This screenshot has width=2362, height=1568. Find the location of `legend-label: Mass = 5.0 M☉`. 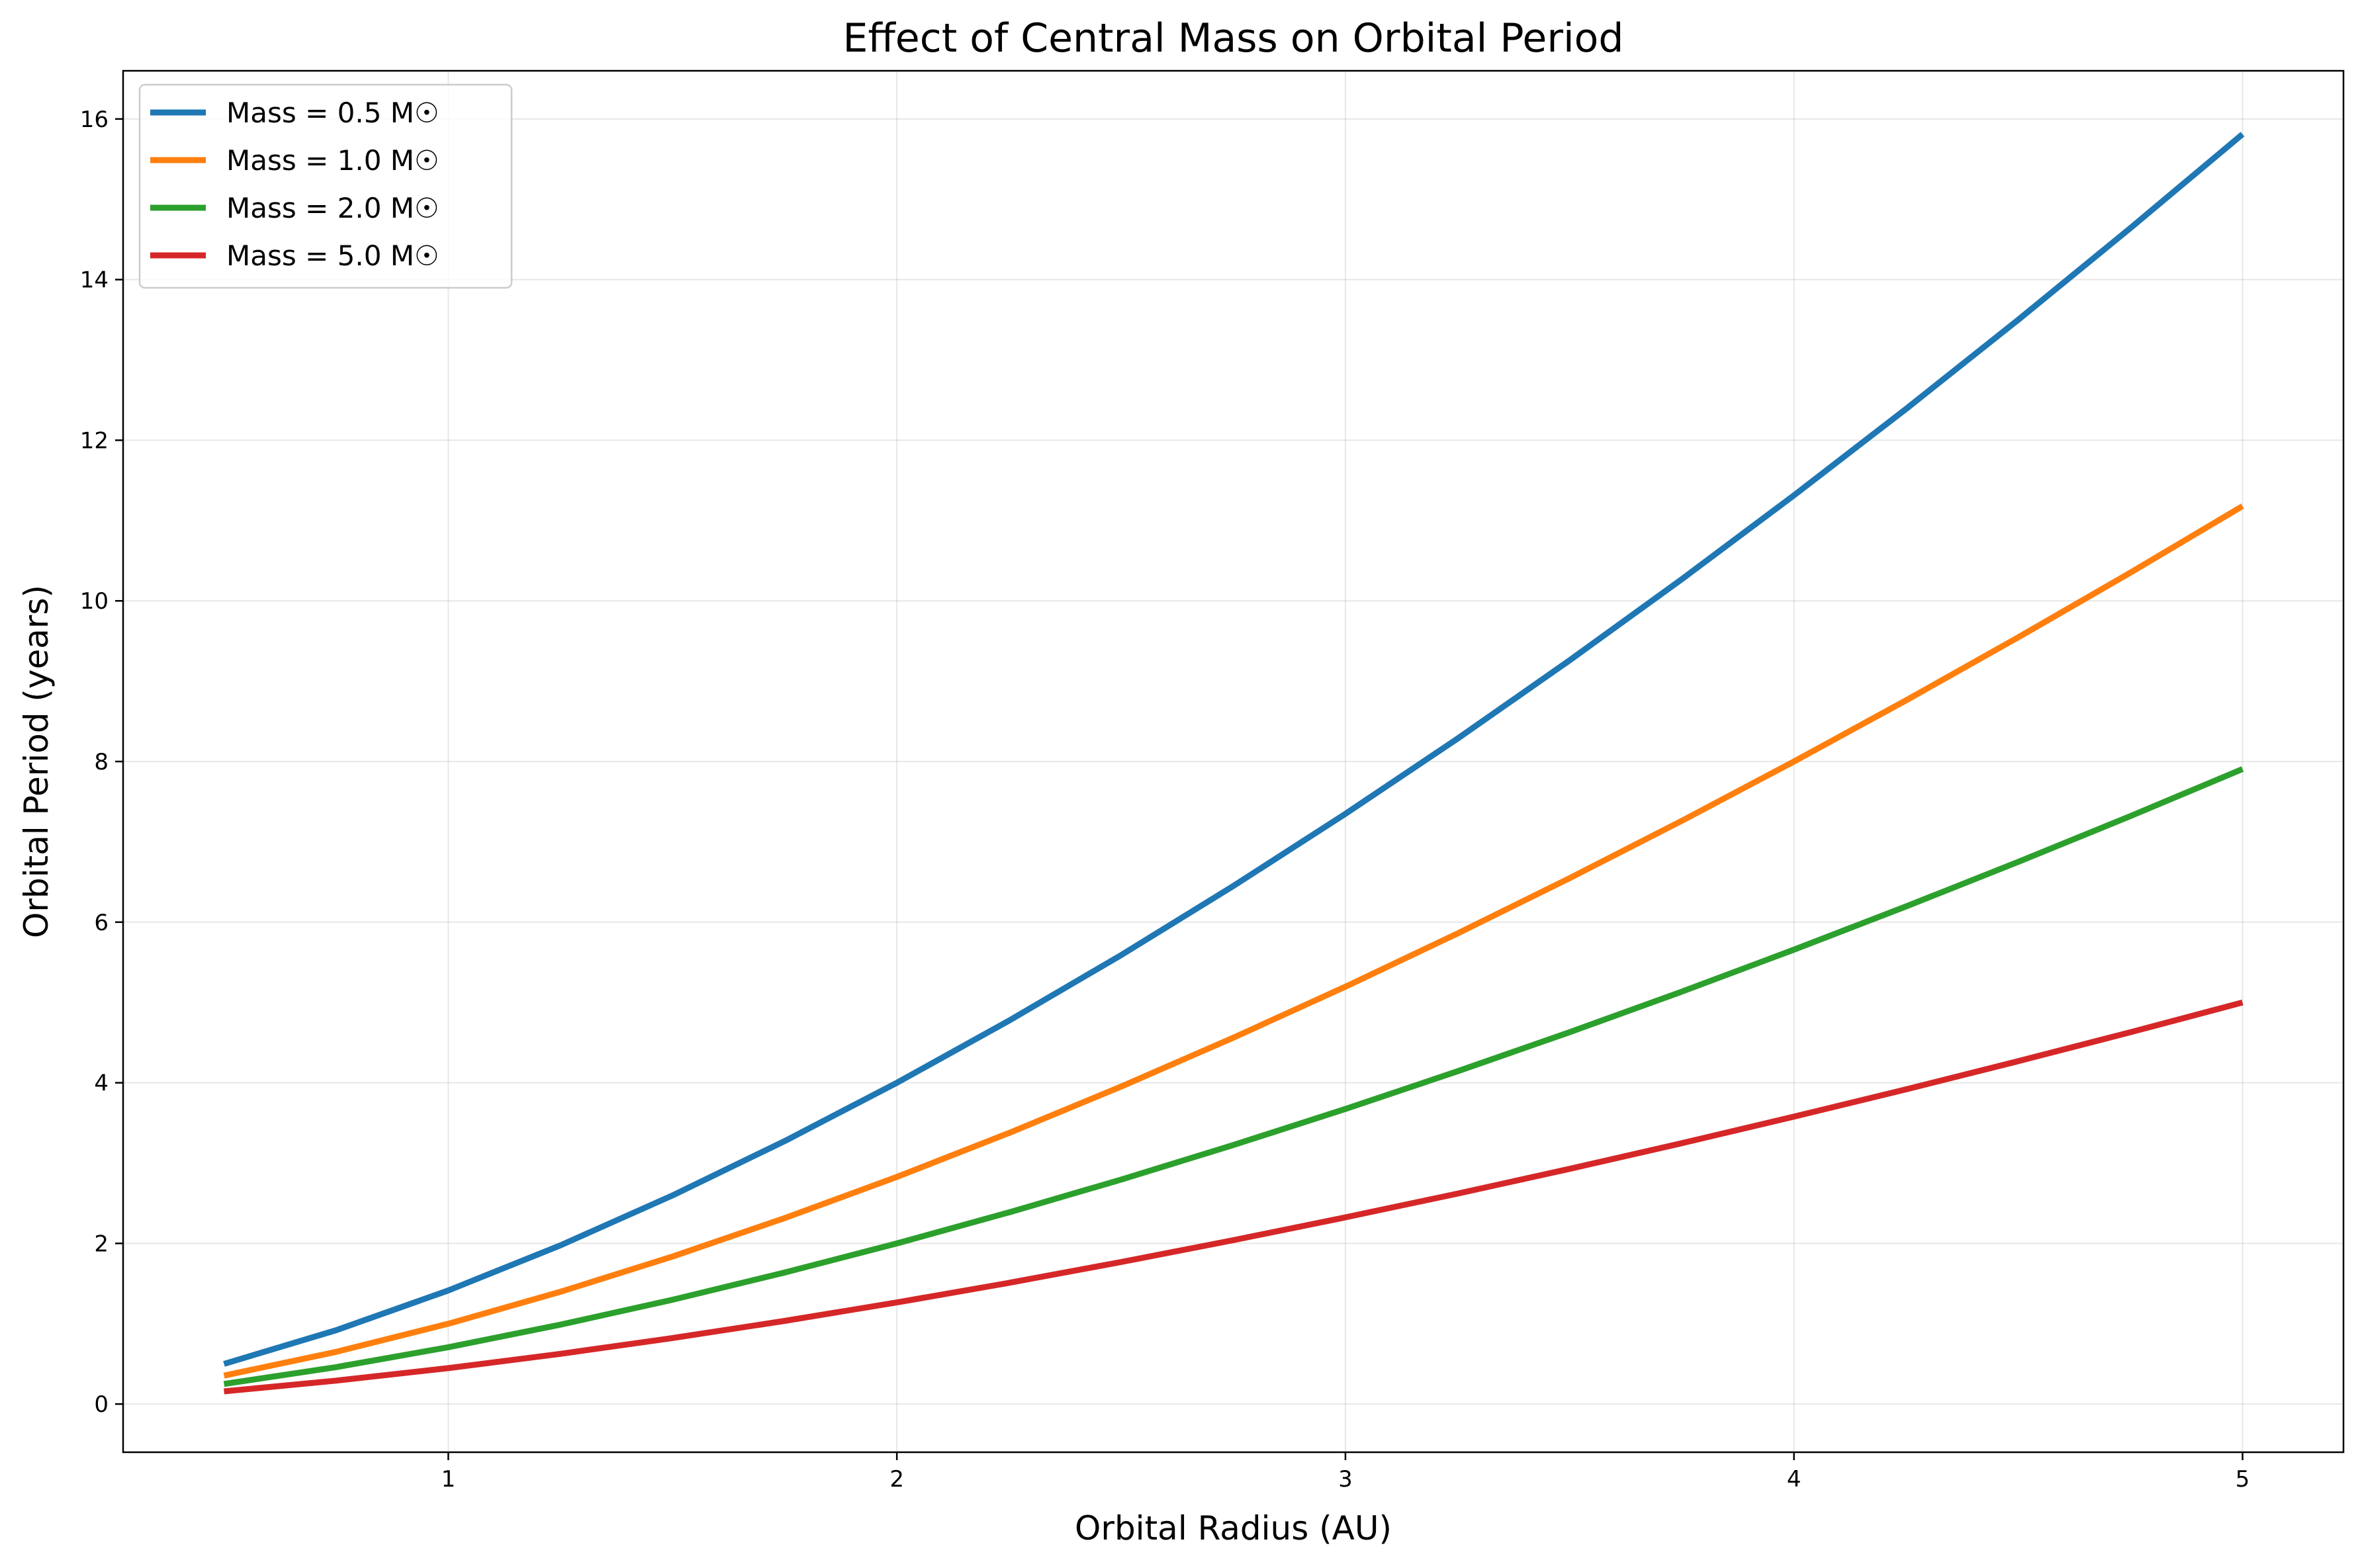

legend-label: Mass = 5.0 M☉ is located at coordinates (332, 256).